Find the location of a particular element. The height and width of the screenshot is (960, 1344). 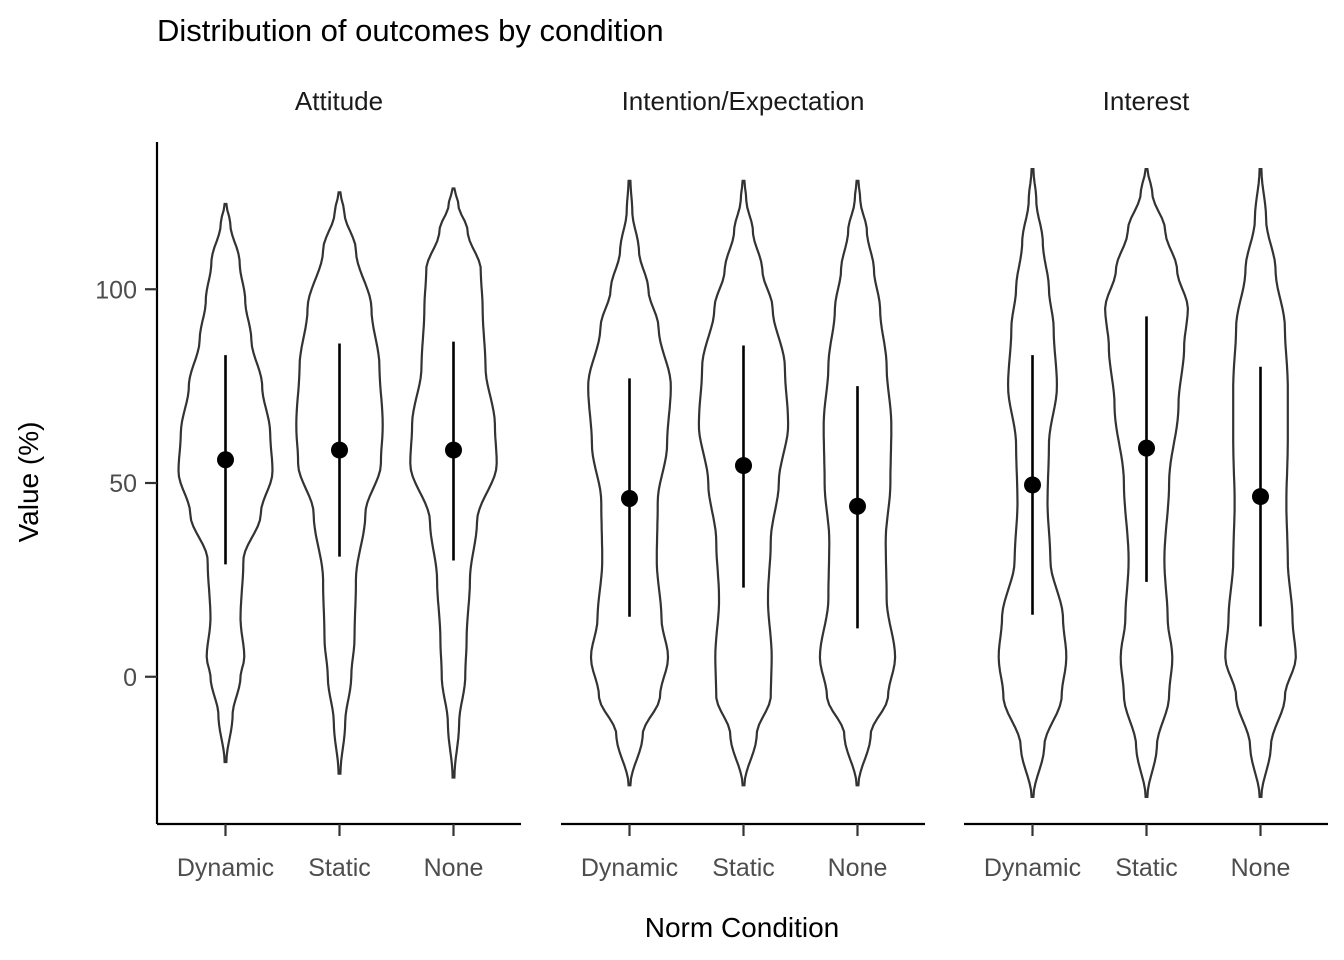

facet-strip-label: Intention/Expectation is located at coordinates (743, 101).